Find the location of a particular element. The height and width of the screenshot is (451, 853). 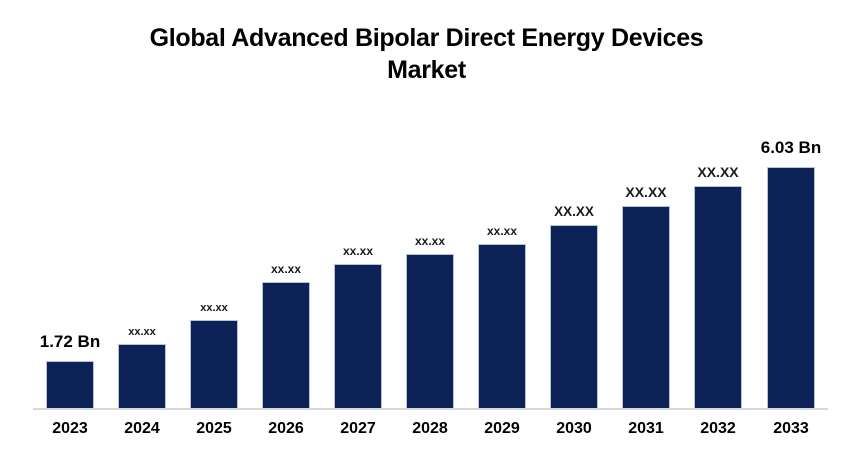

bar-value-label-2028: xx.xx is located at coordinates (430, 241).